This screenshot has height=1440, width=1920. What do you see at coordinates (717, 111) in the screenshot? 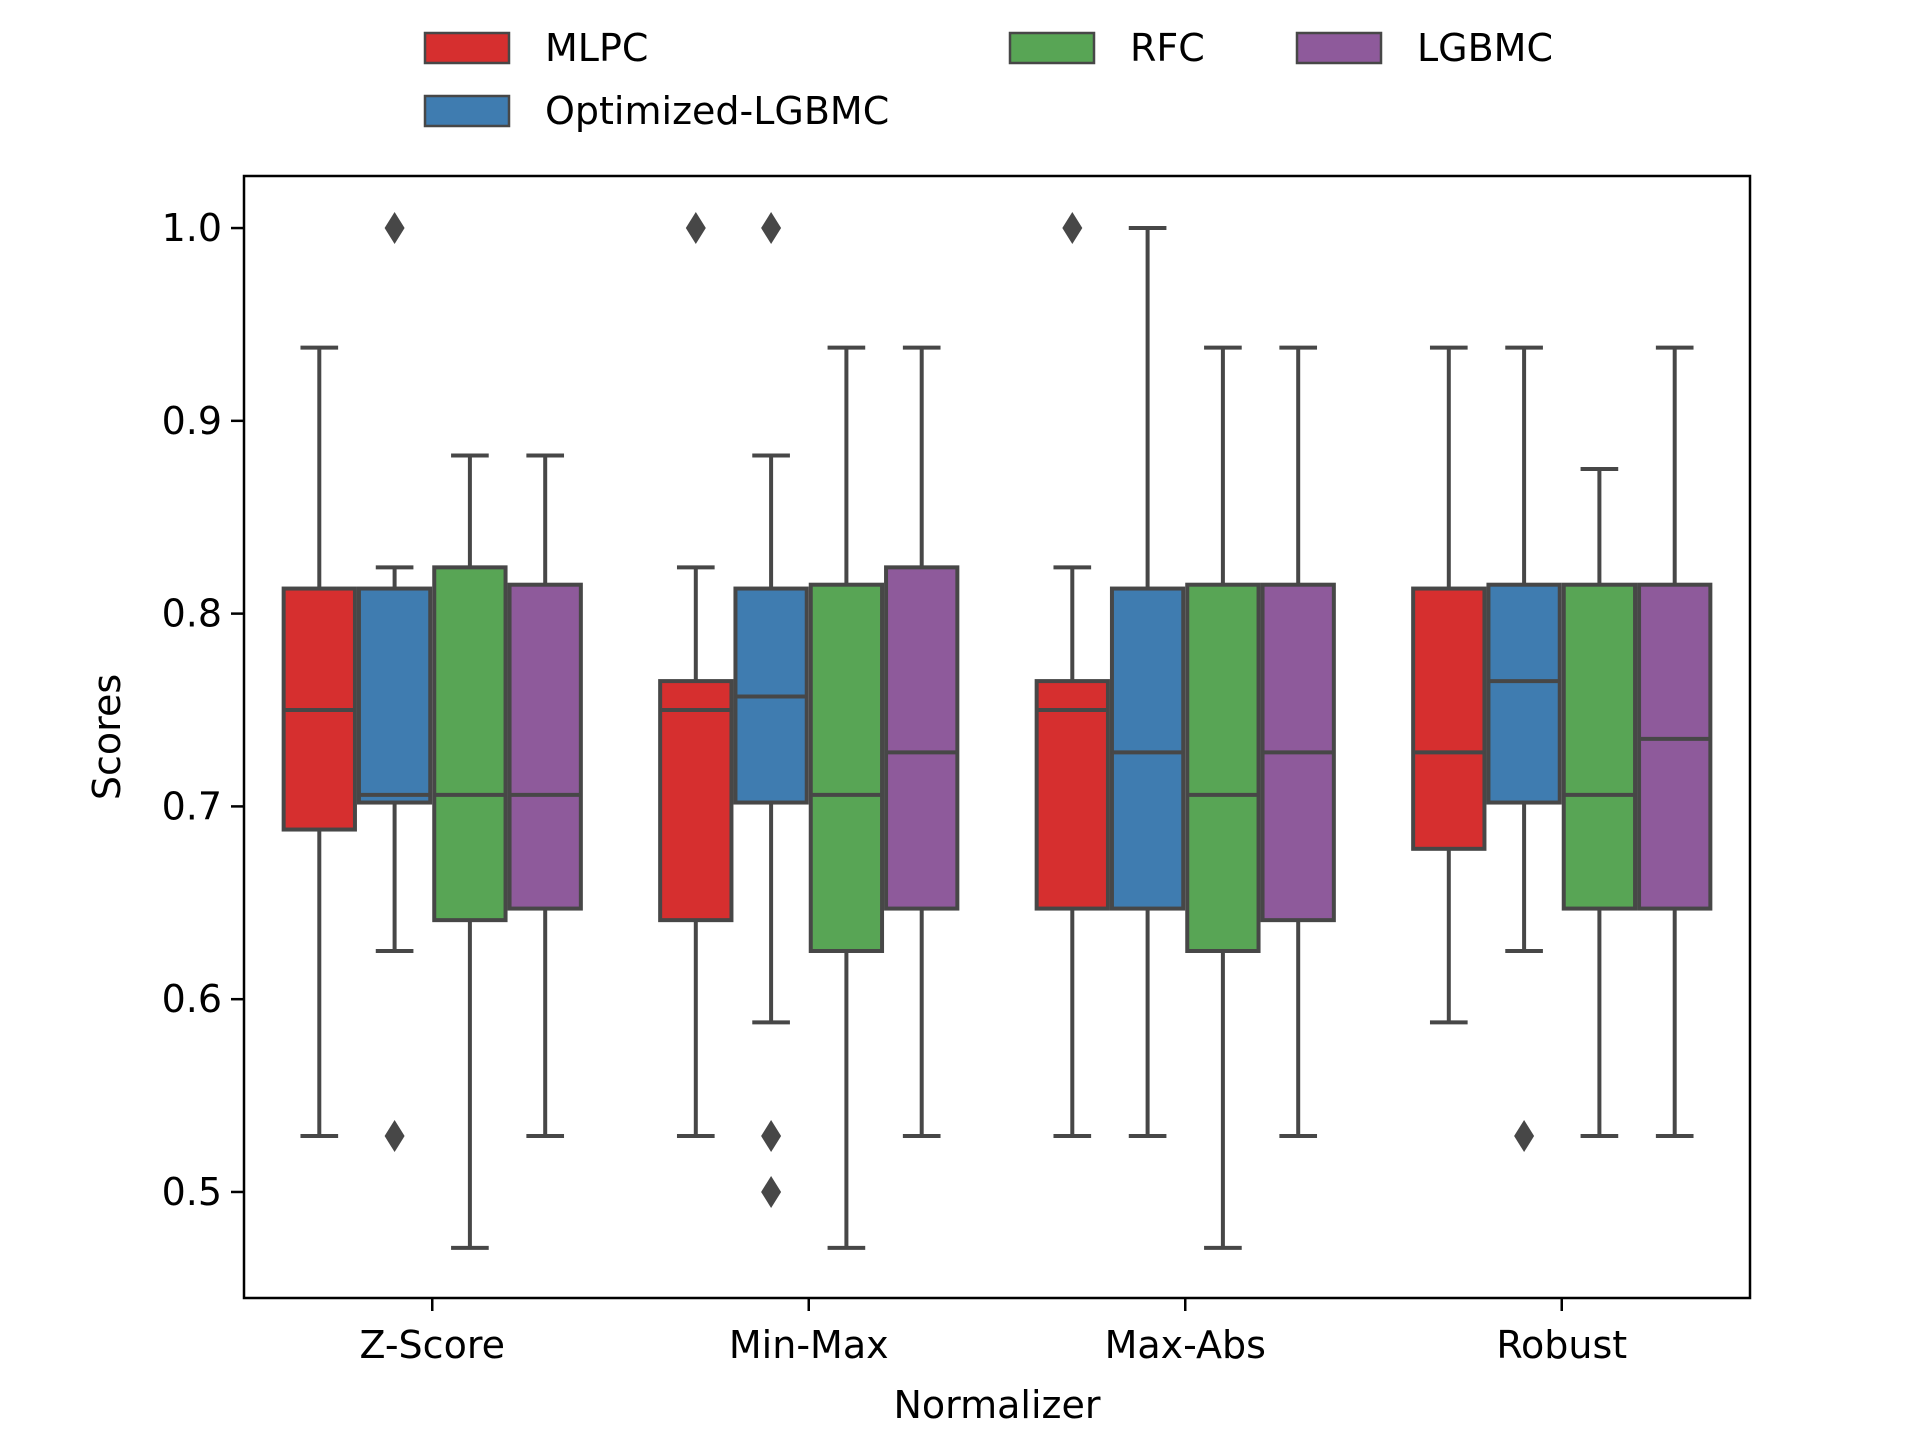
I see `legend-label: Optimized-LGBMC` at bounding box center [717, 111].